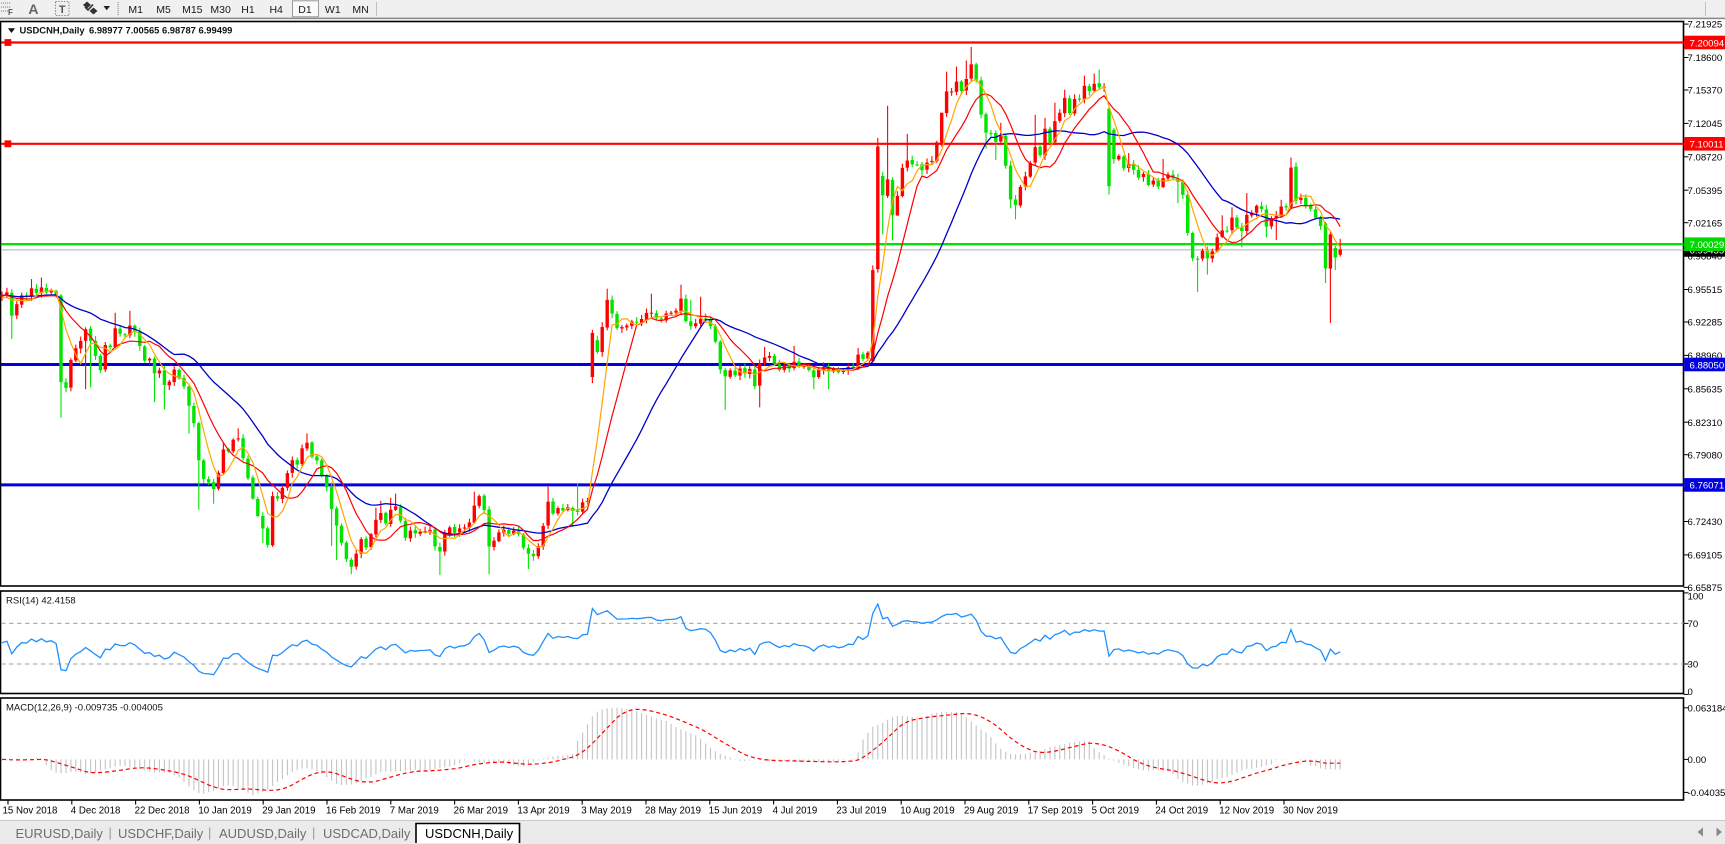 This screenshot has width=1725, height=844. Describe the element at coordinates (1705, 191) in the screenshot. I see `svg-text: 7.05395` at that location.